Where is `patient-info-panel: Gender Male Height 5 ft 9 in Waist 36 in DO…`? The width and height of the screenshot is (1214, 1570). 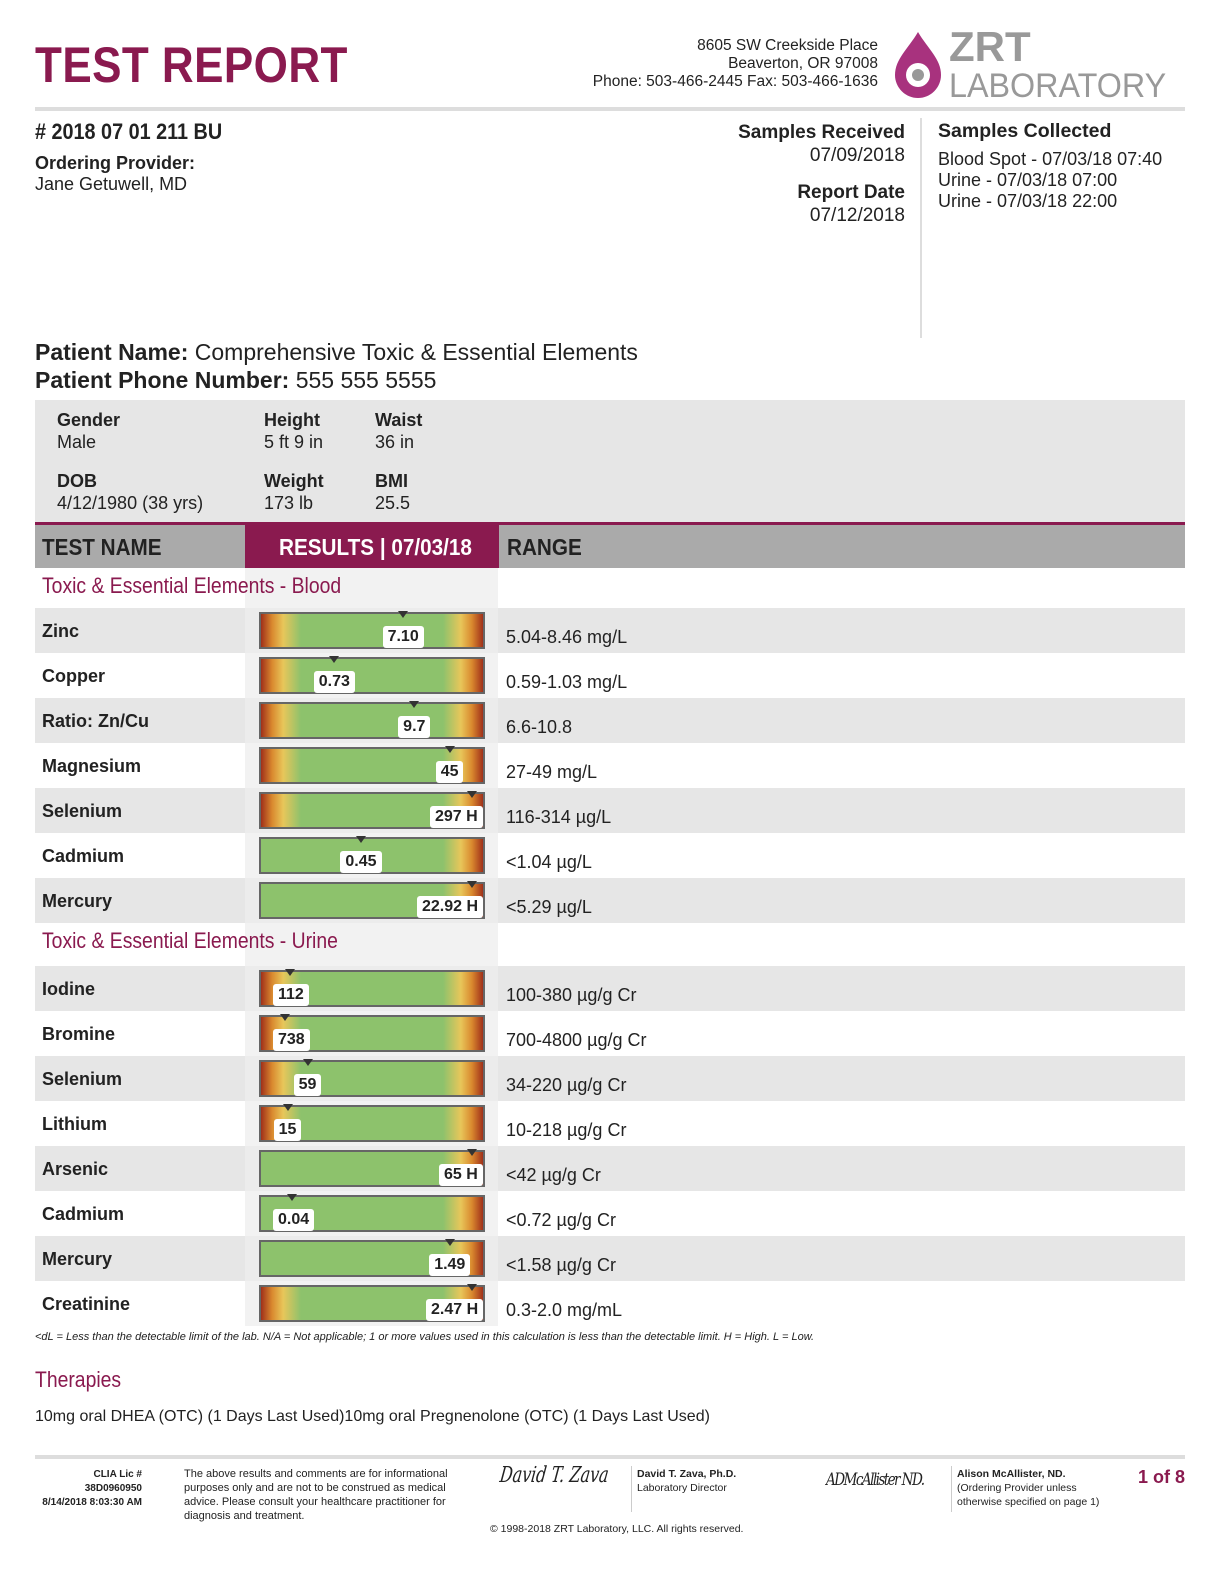
patient-info-panel: Gender Male Height 5 ft 9 in Waist 36 in DO… is located at coordinates (610, 461).